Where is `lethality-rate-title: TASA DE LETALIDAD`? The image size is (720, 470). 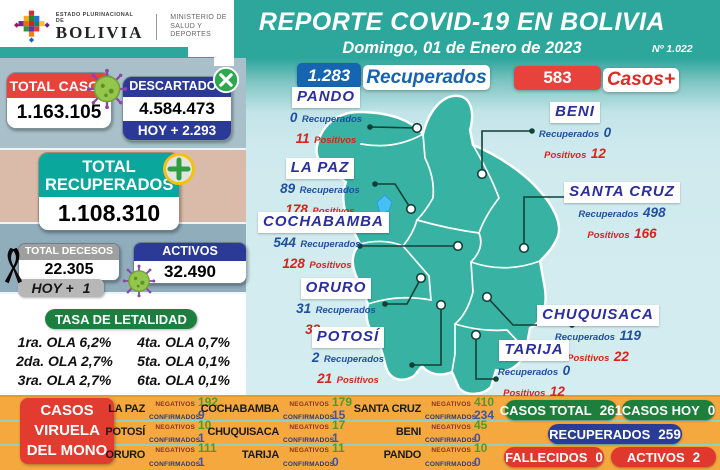 lethality-rate-title: TASA DE LETALIDAD is located at coordinates (121, 319).